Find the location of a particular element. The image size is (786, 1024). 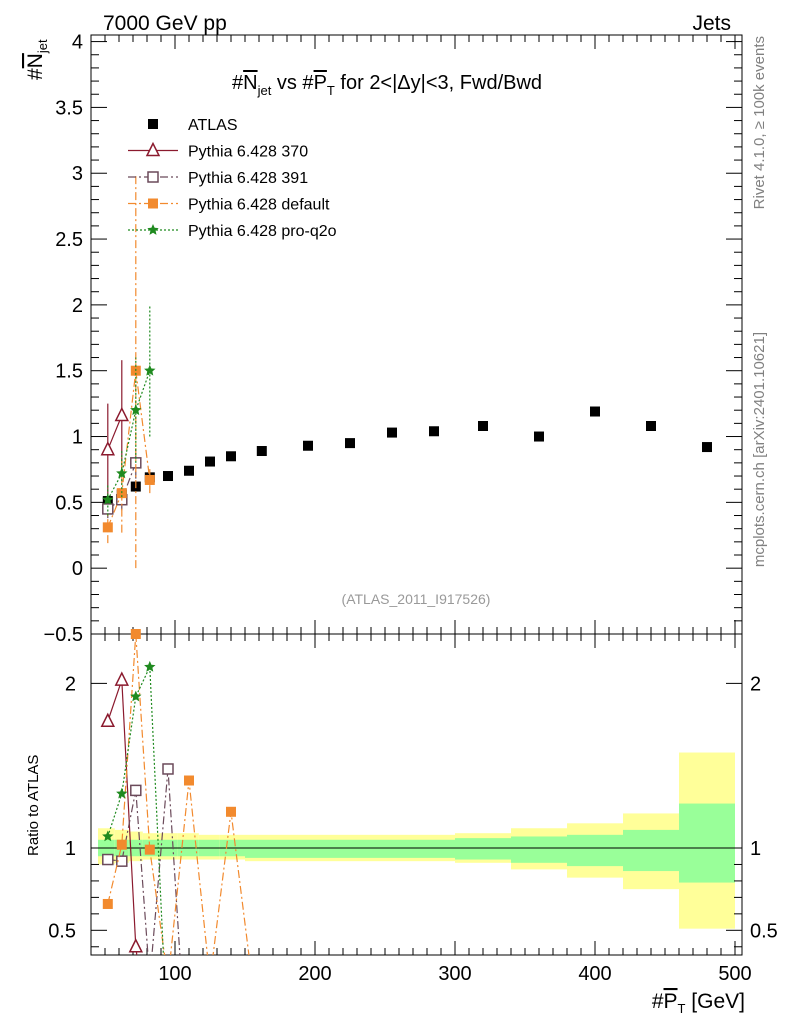

x-tick-label: 300 is located at coordinates (454, 974).